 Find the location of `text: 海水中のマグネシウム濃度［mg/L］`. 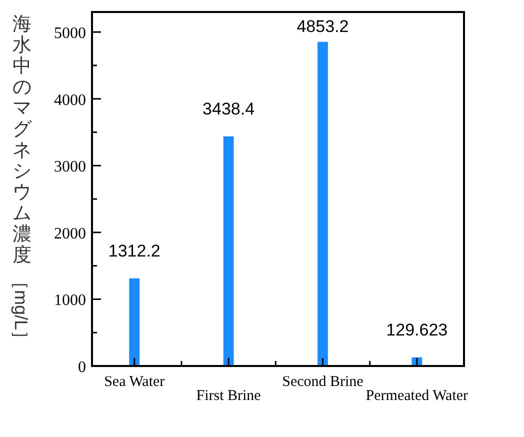

text: 海水中のマグネシウム濃度［mg/L］ is located at coordinates (21, 181).